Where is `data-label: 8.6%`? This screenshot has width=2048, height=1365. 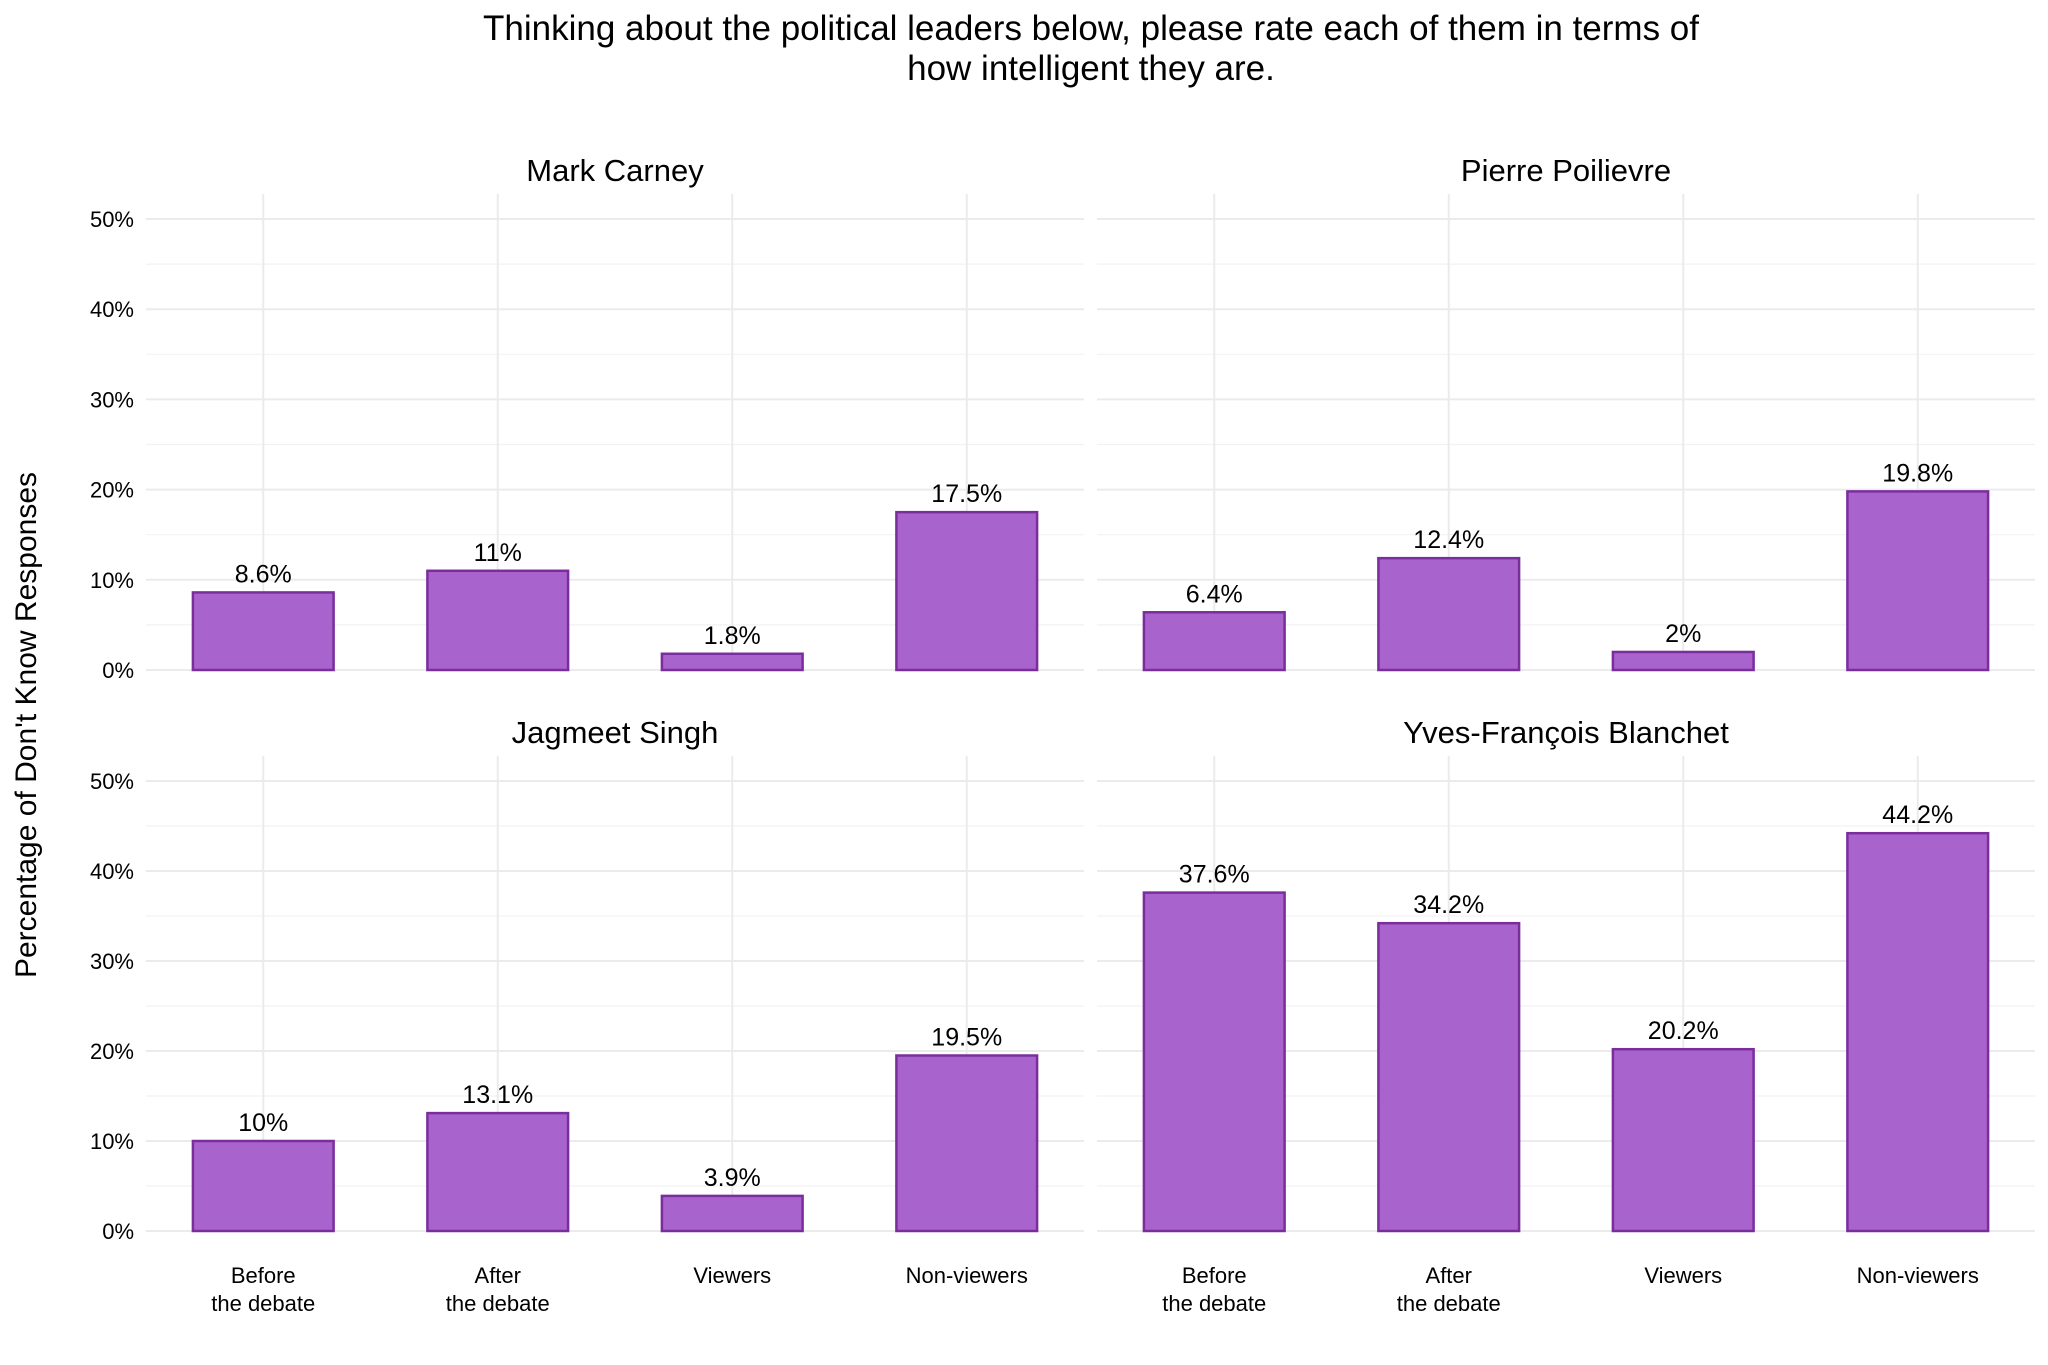
data-label: 8.6% is located at coordinates (263, 574).